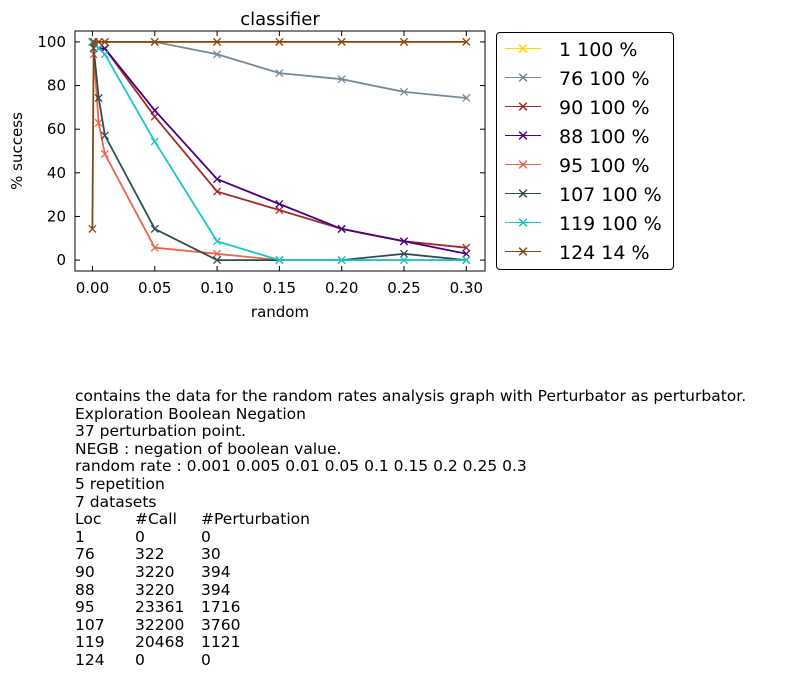 This screenshot has height=692, width=809. Describe the element at coordinates (85, 571) in the screenshot. I see `loc-cell: 90` at that location.